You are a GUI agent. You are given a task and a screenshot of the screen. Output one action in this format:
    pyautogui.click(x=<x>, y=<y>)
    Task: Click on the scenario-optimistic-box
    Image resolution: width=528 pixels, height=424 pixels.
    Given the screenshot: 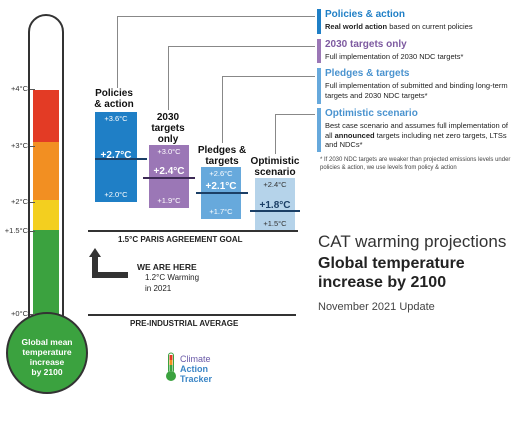 What is the action you would take?
    pyautogui.click(x=275, y=204)
    